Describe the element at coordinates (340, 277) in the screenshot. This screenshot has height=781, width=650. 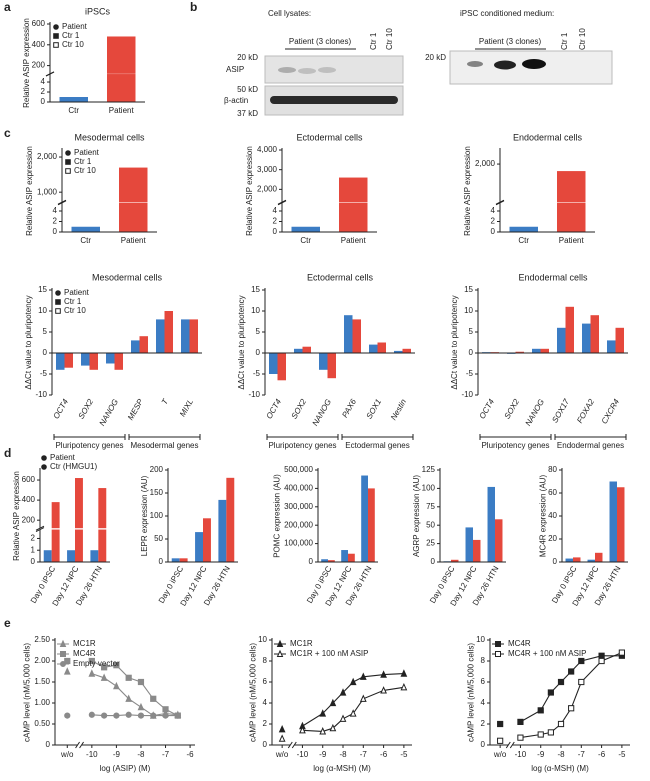
I see `chart-title: Ectodermal cells` at that location.